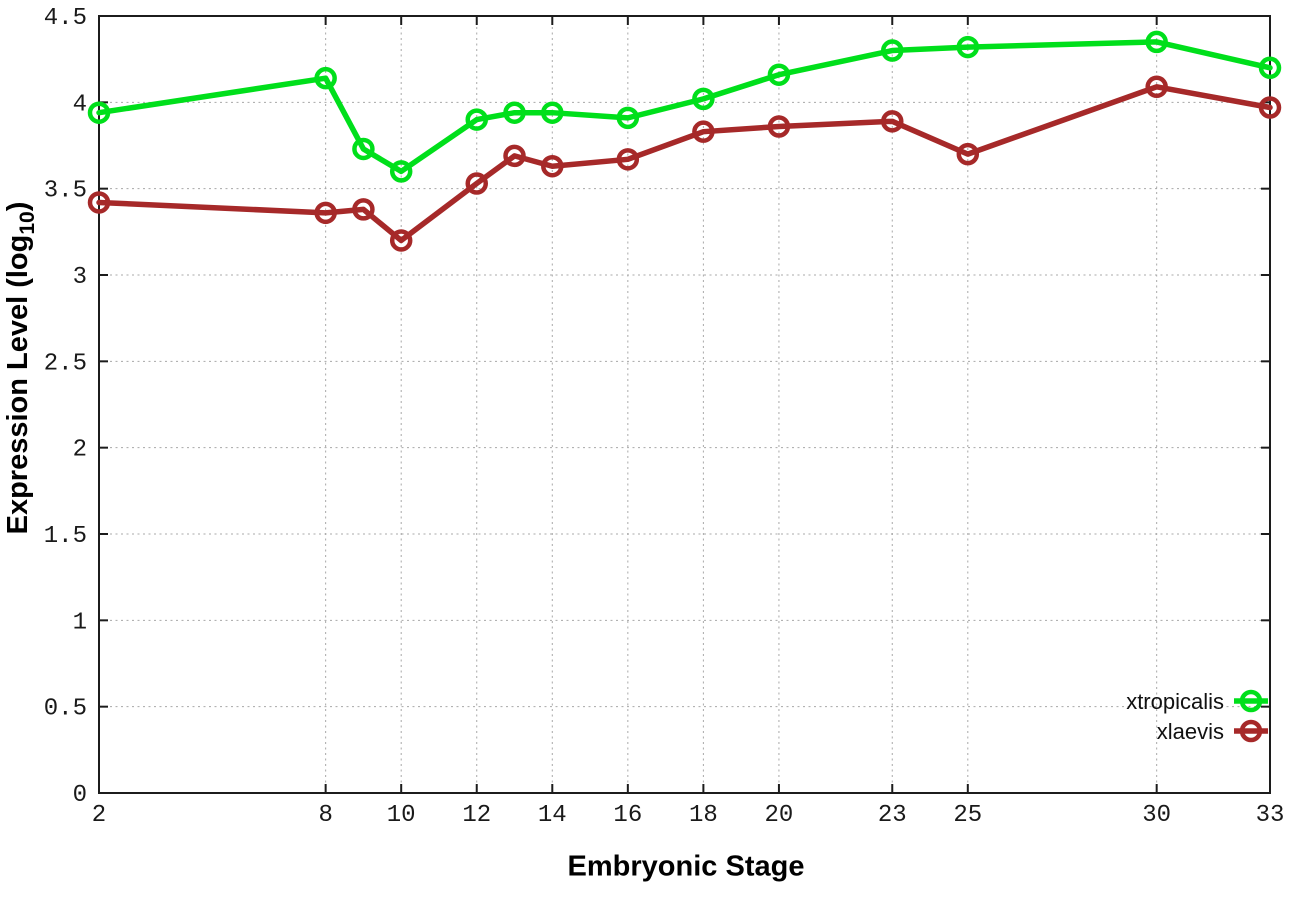 The width and height of the screenshot is (1296, 907). I want to click on x-tick-label: 14, so click(552, 815).